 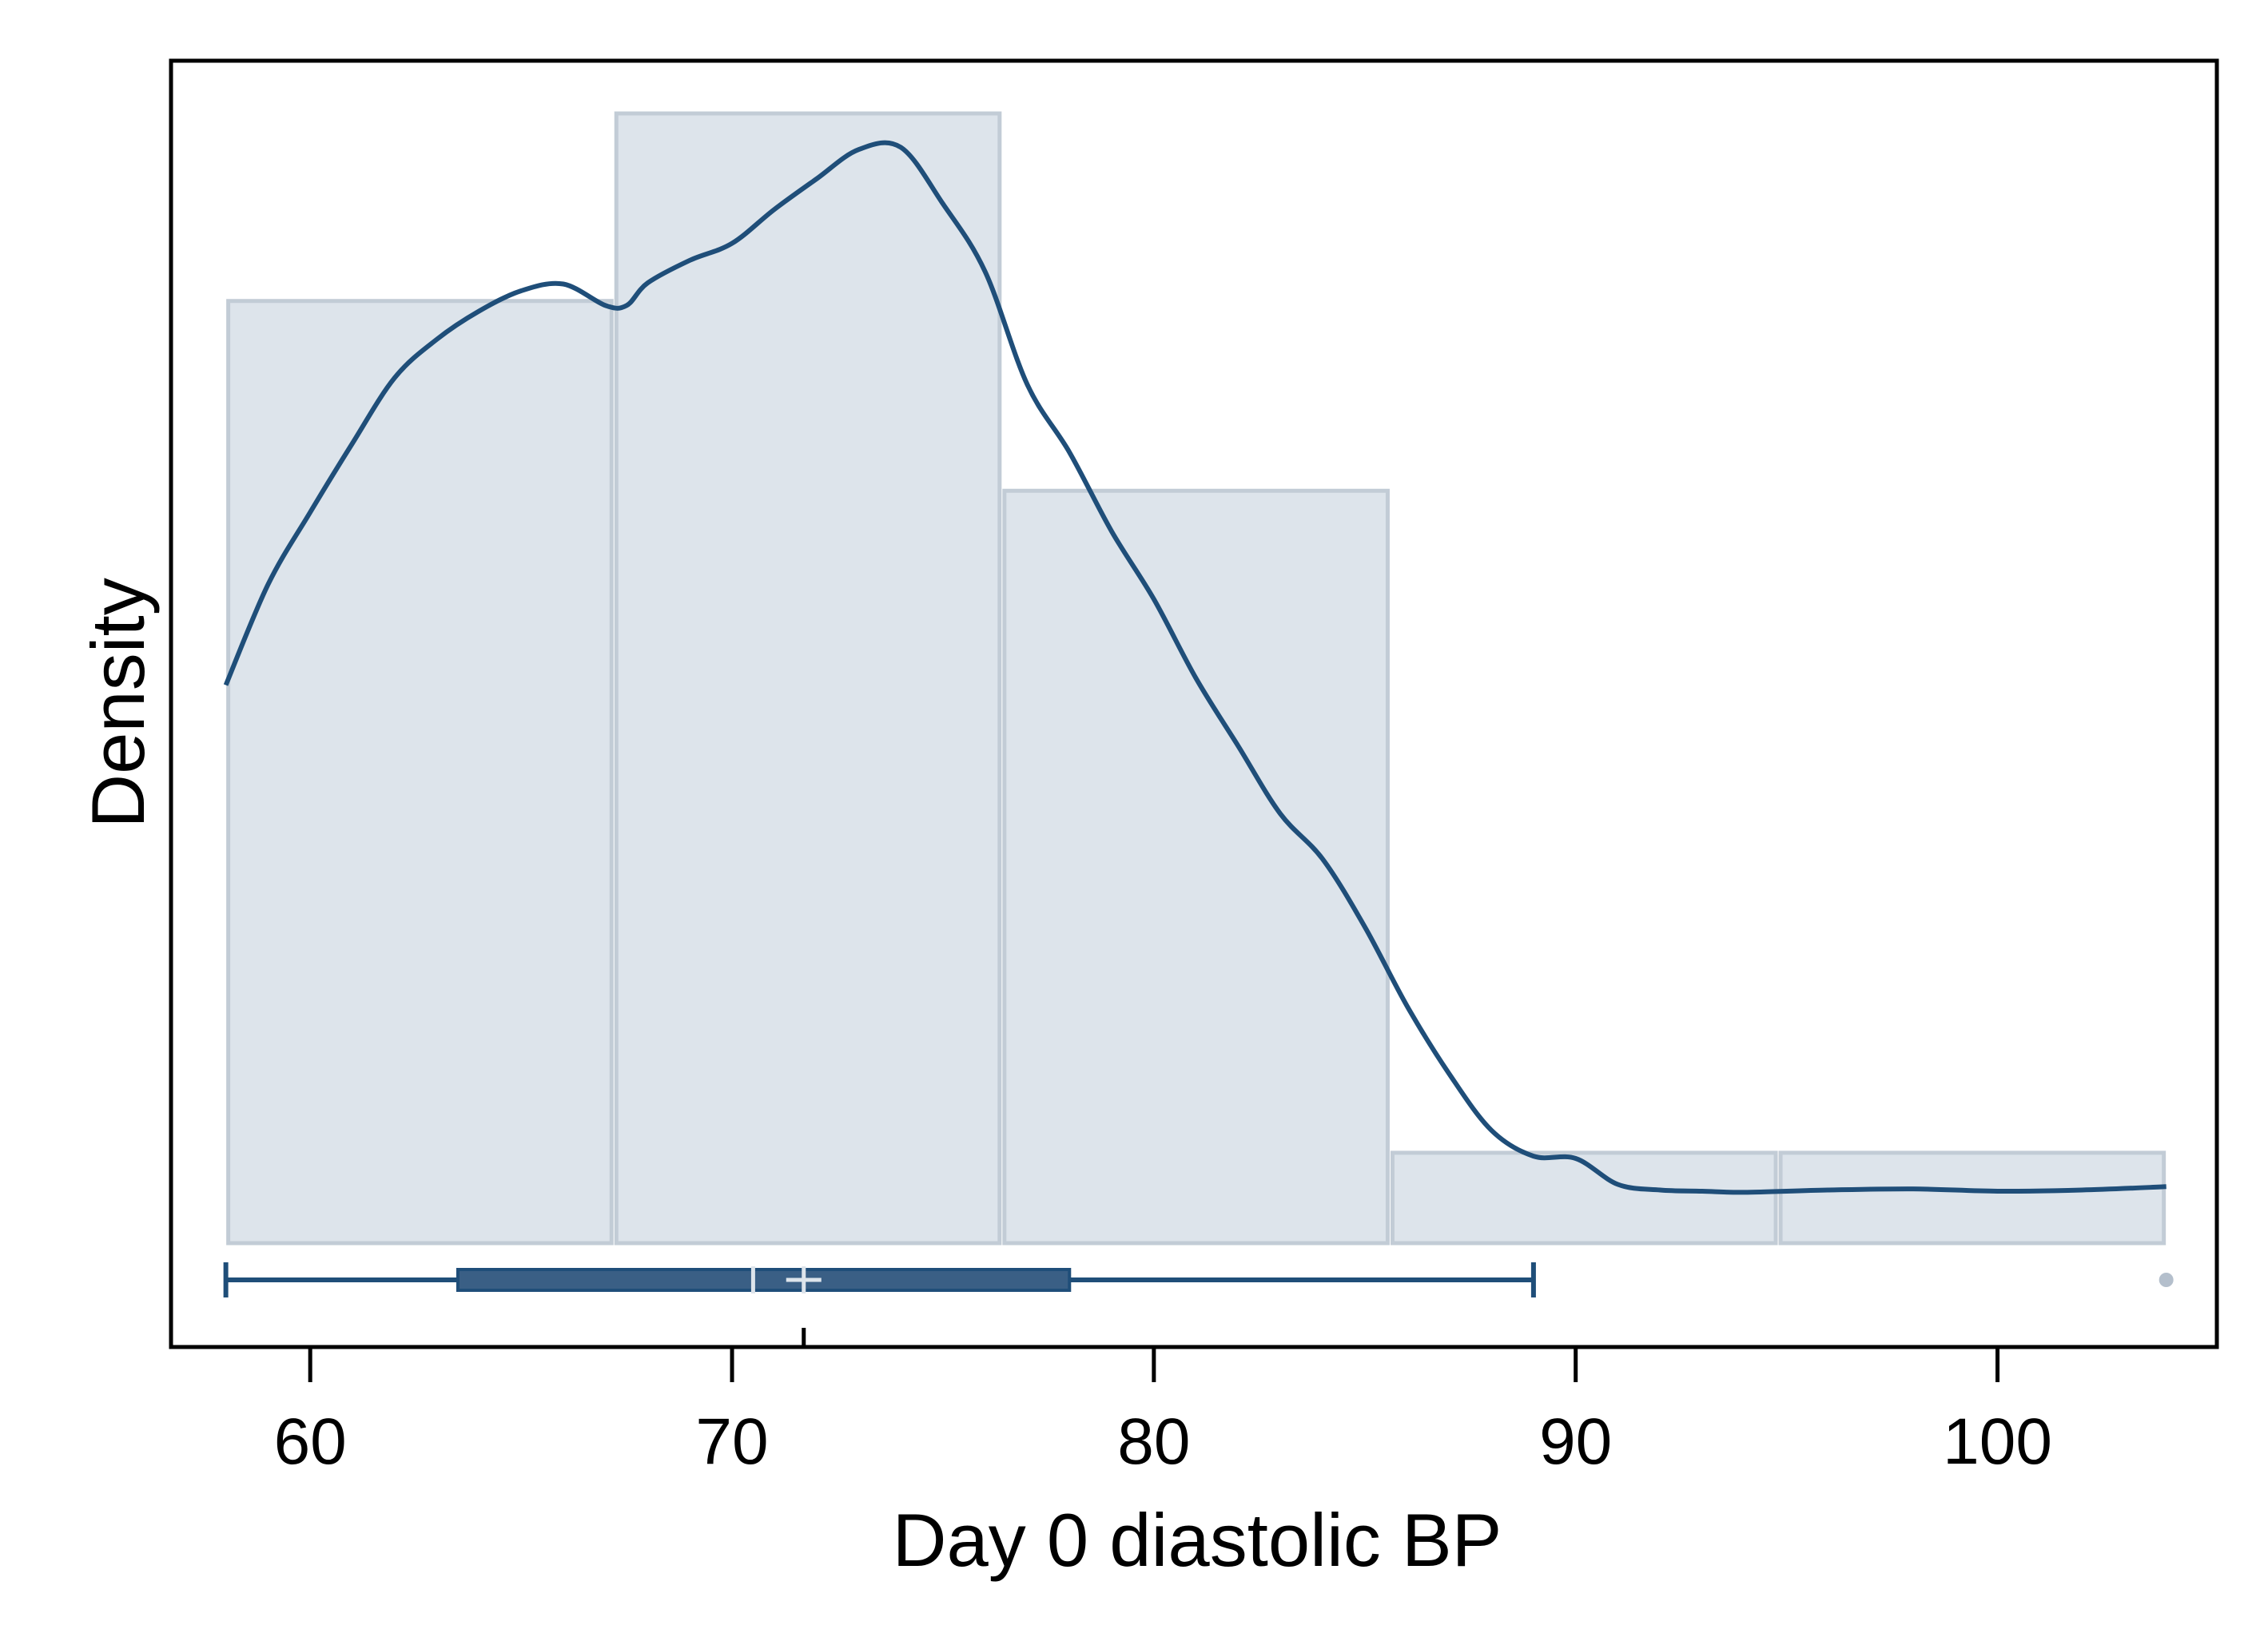 What do you see at coordinates (1197, 1540) in the screenshot?
I see `x-axis-title: Day 0 diastolic BP` at bounding box center [1197, 1540].